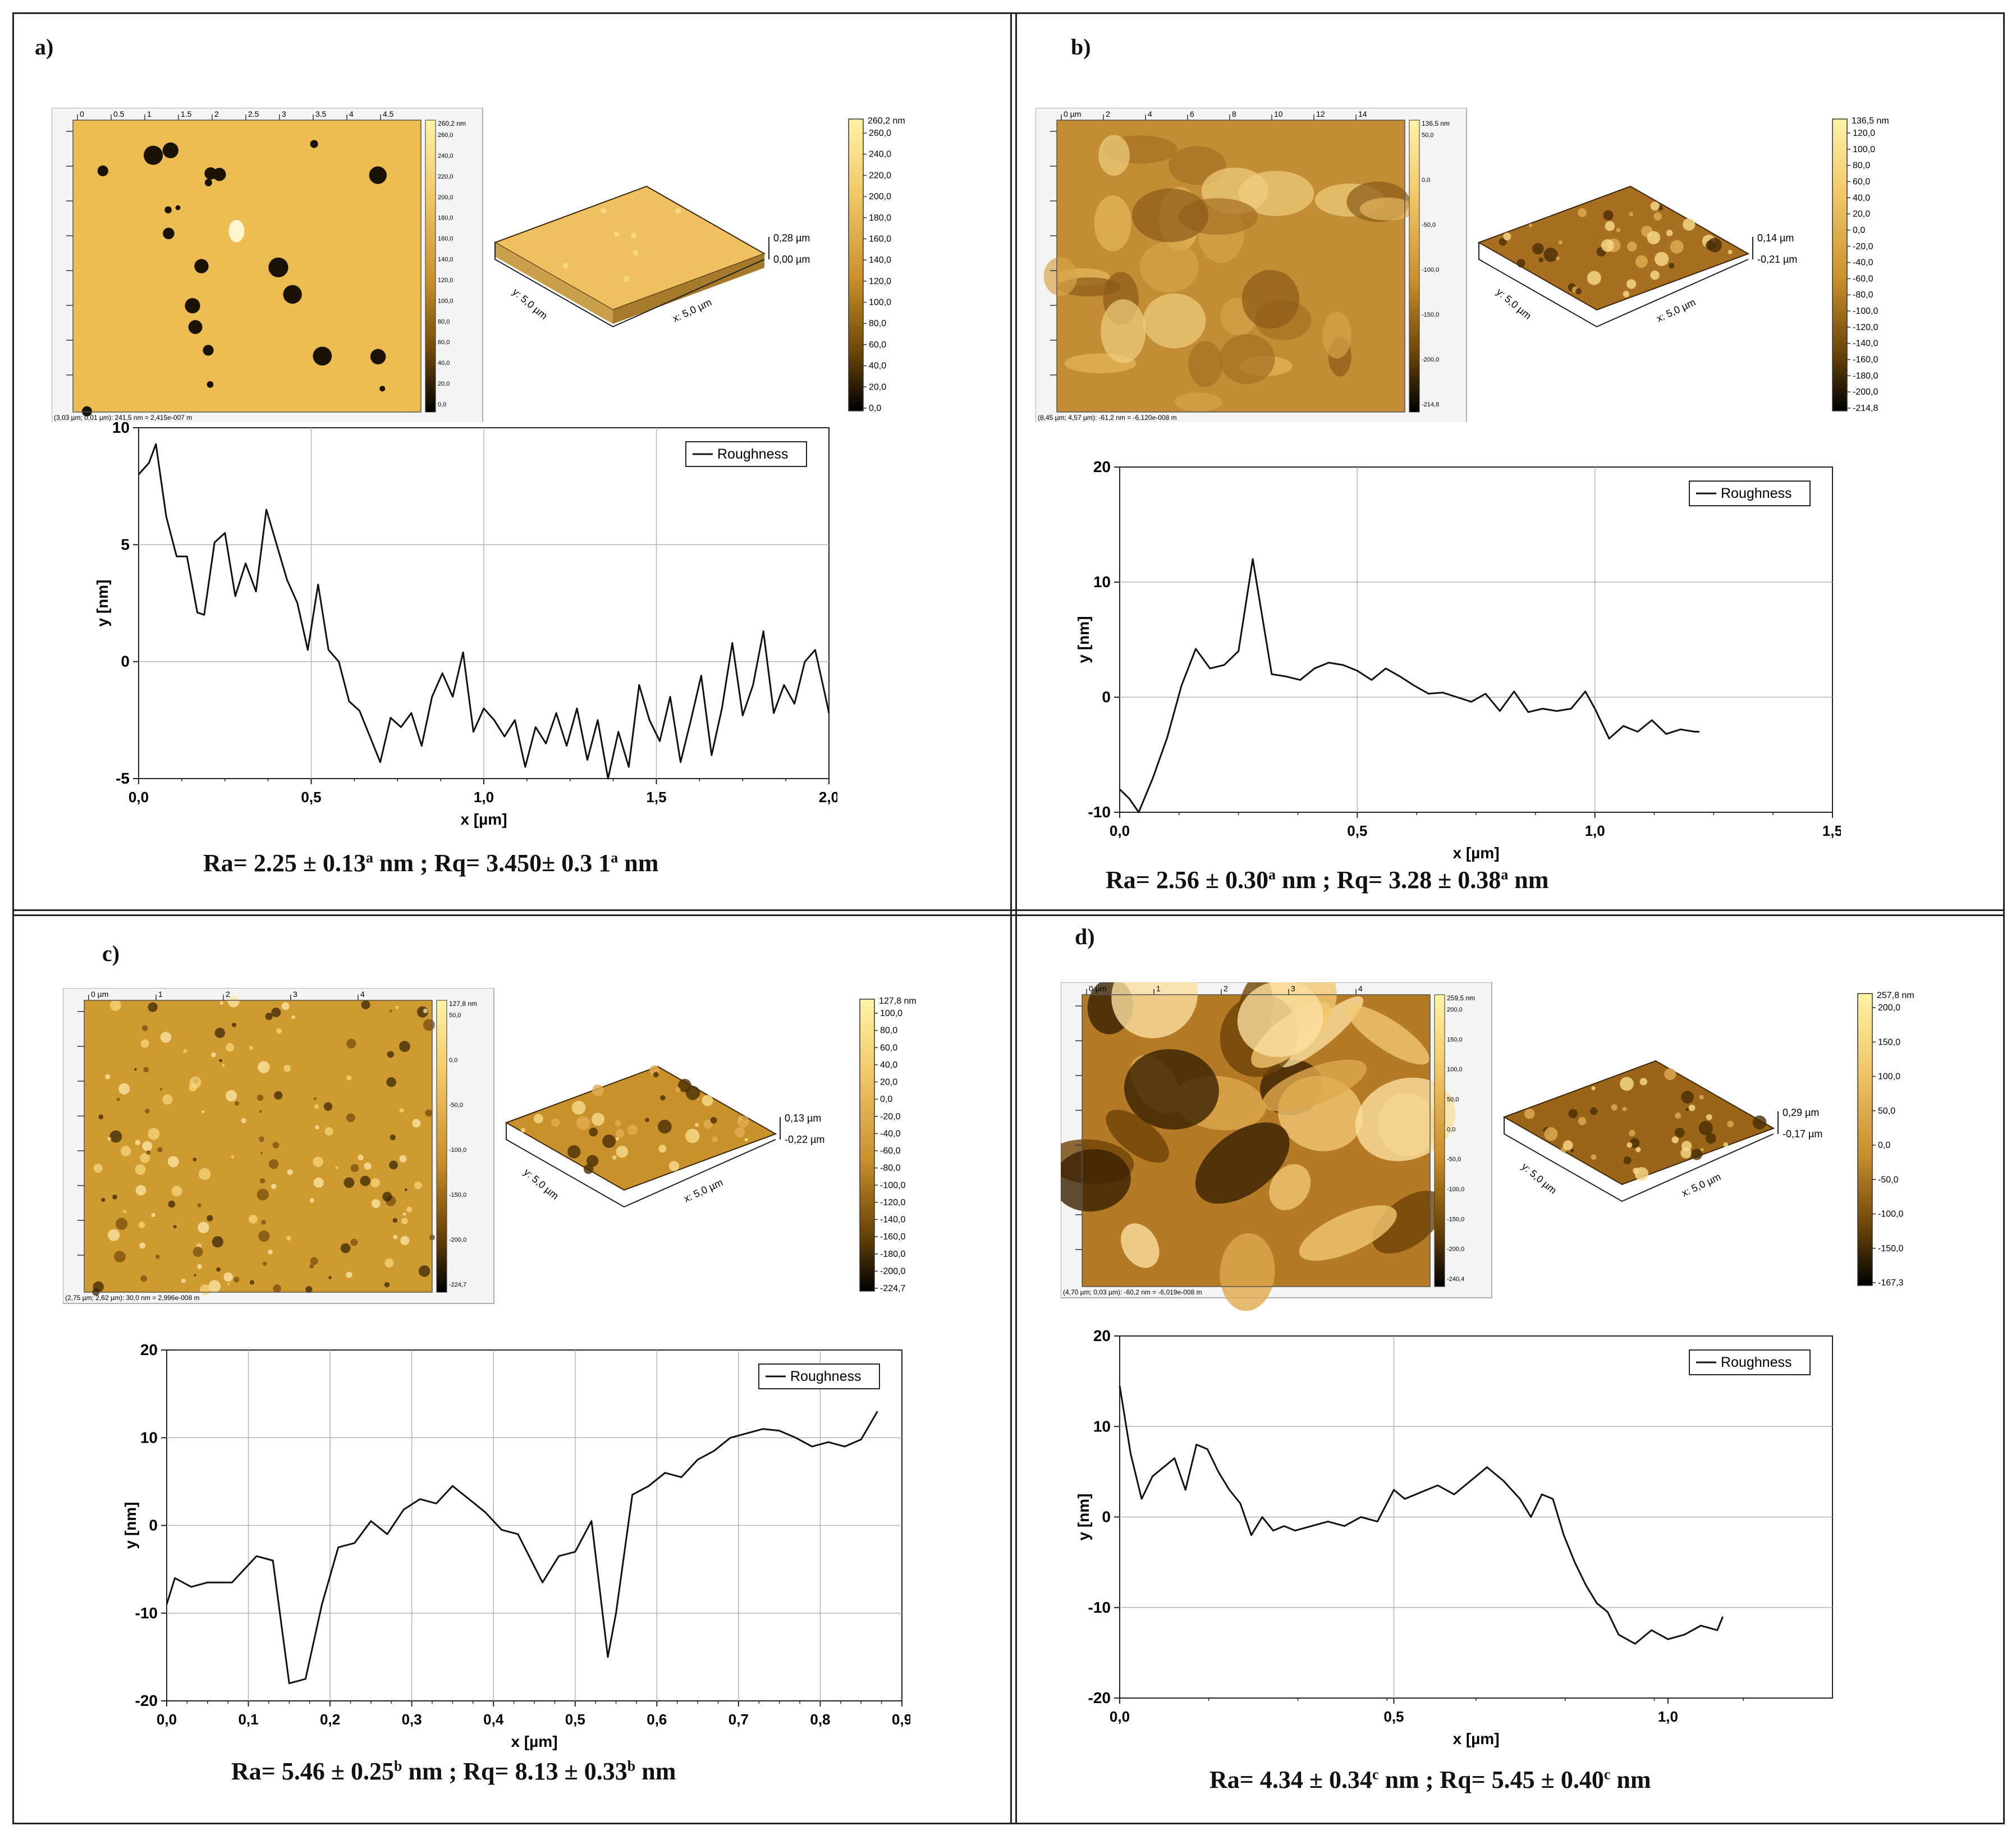  Describe the element at coordinates (1861, 214) in the screenshot. I see `color-scale-tick-label: 20,0` at that location.